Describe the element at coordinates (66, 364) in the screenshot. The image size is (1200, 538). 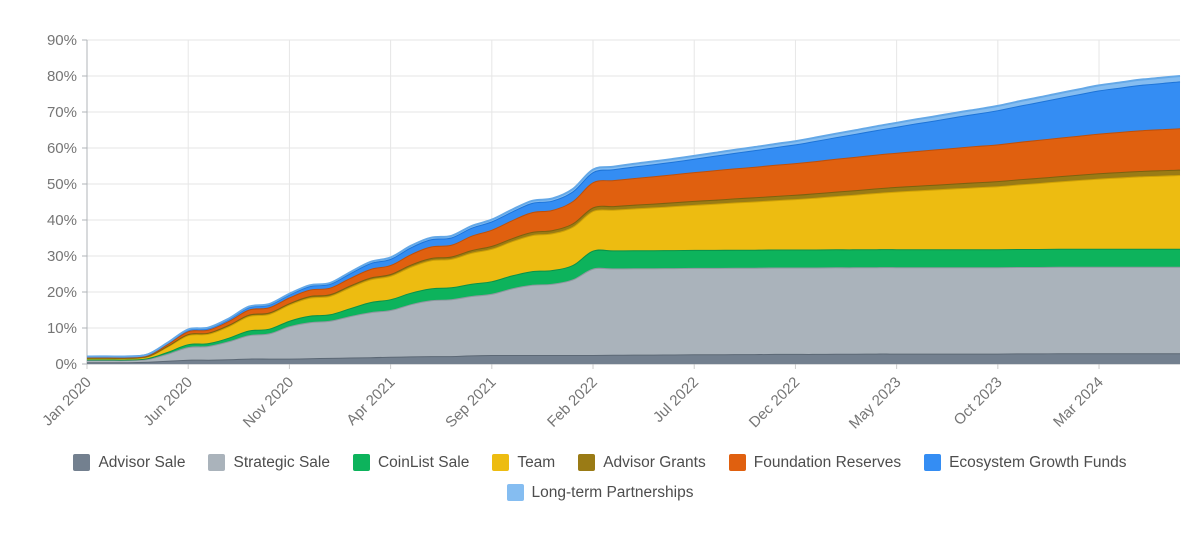
I see `y-axis-tick-label: 0%` at that location.